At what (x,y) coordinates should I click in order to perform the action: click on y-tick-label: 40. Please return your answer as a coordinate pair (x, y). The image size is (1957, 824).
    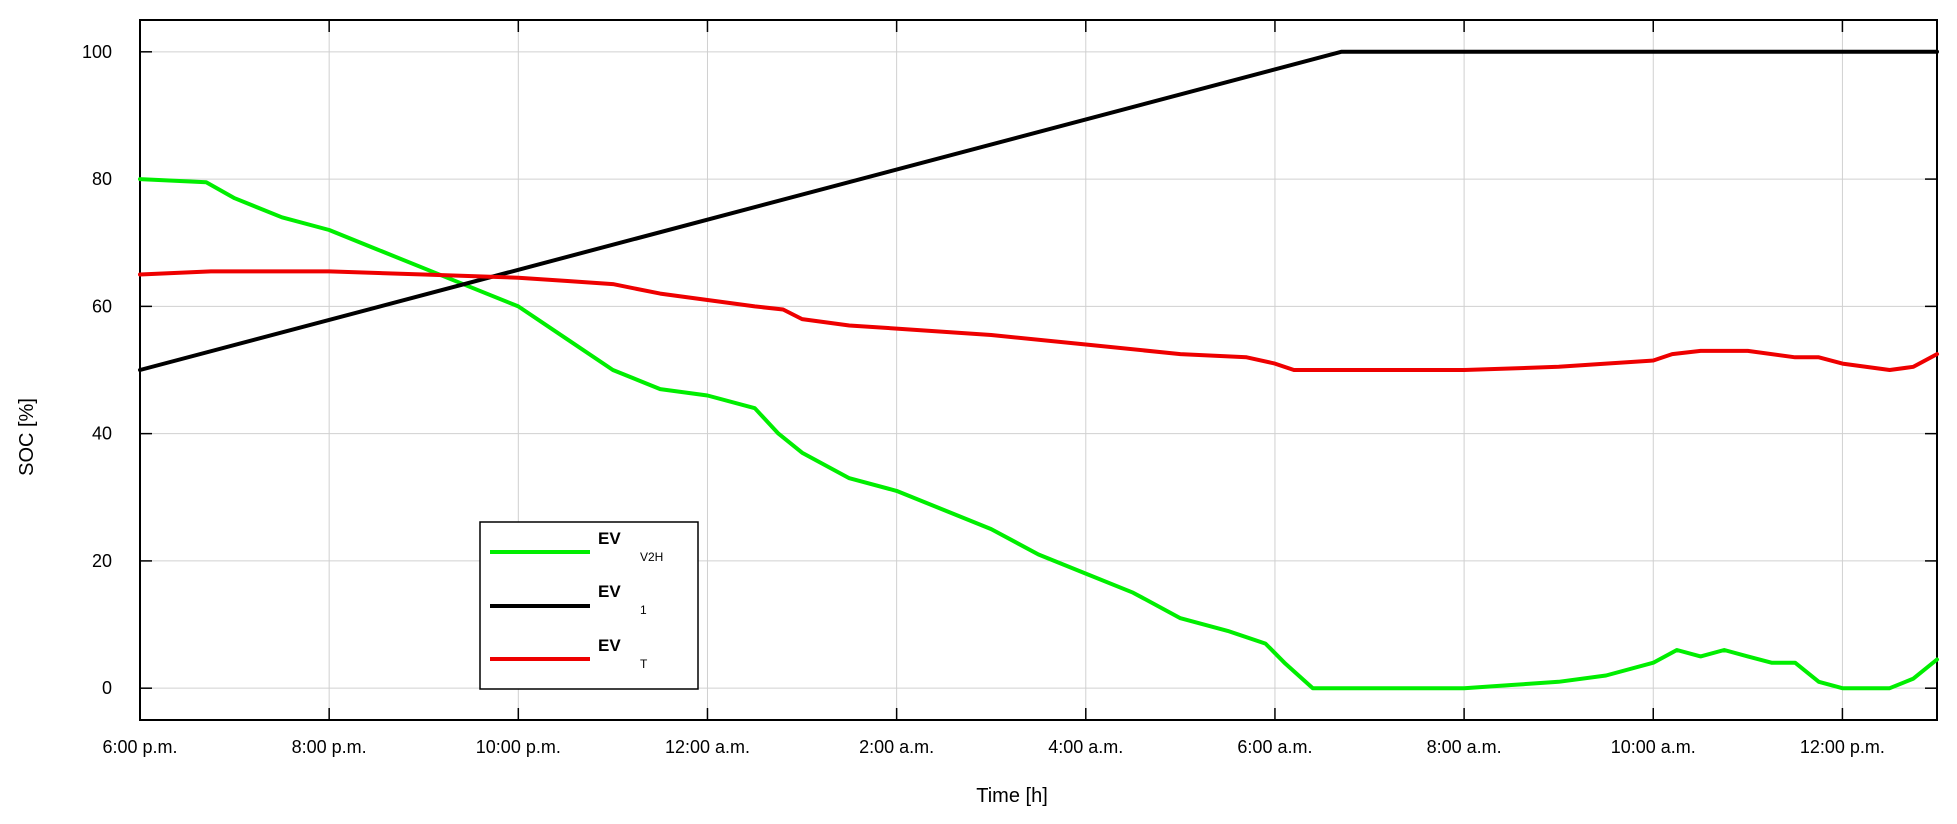
    Looking at the image, I should click on (102, 434).